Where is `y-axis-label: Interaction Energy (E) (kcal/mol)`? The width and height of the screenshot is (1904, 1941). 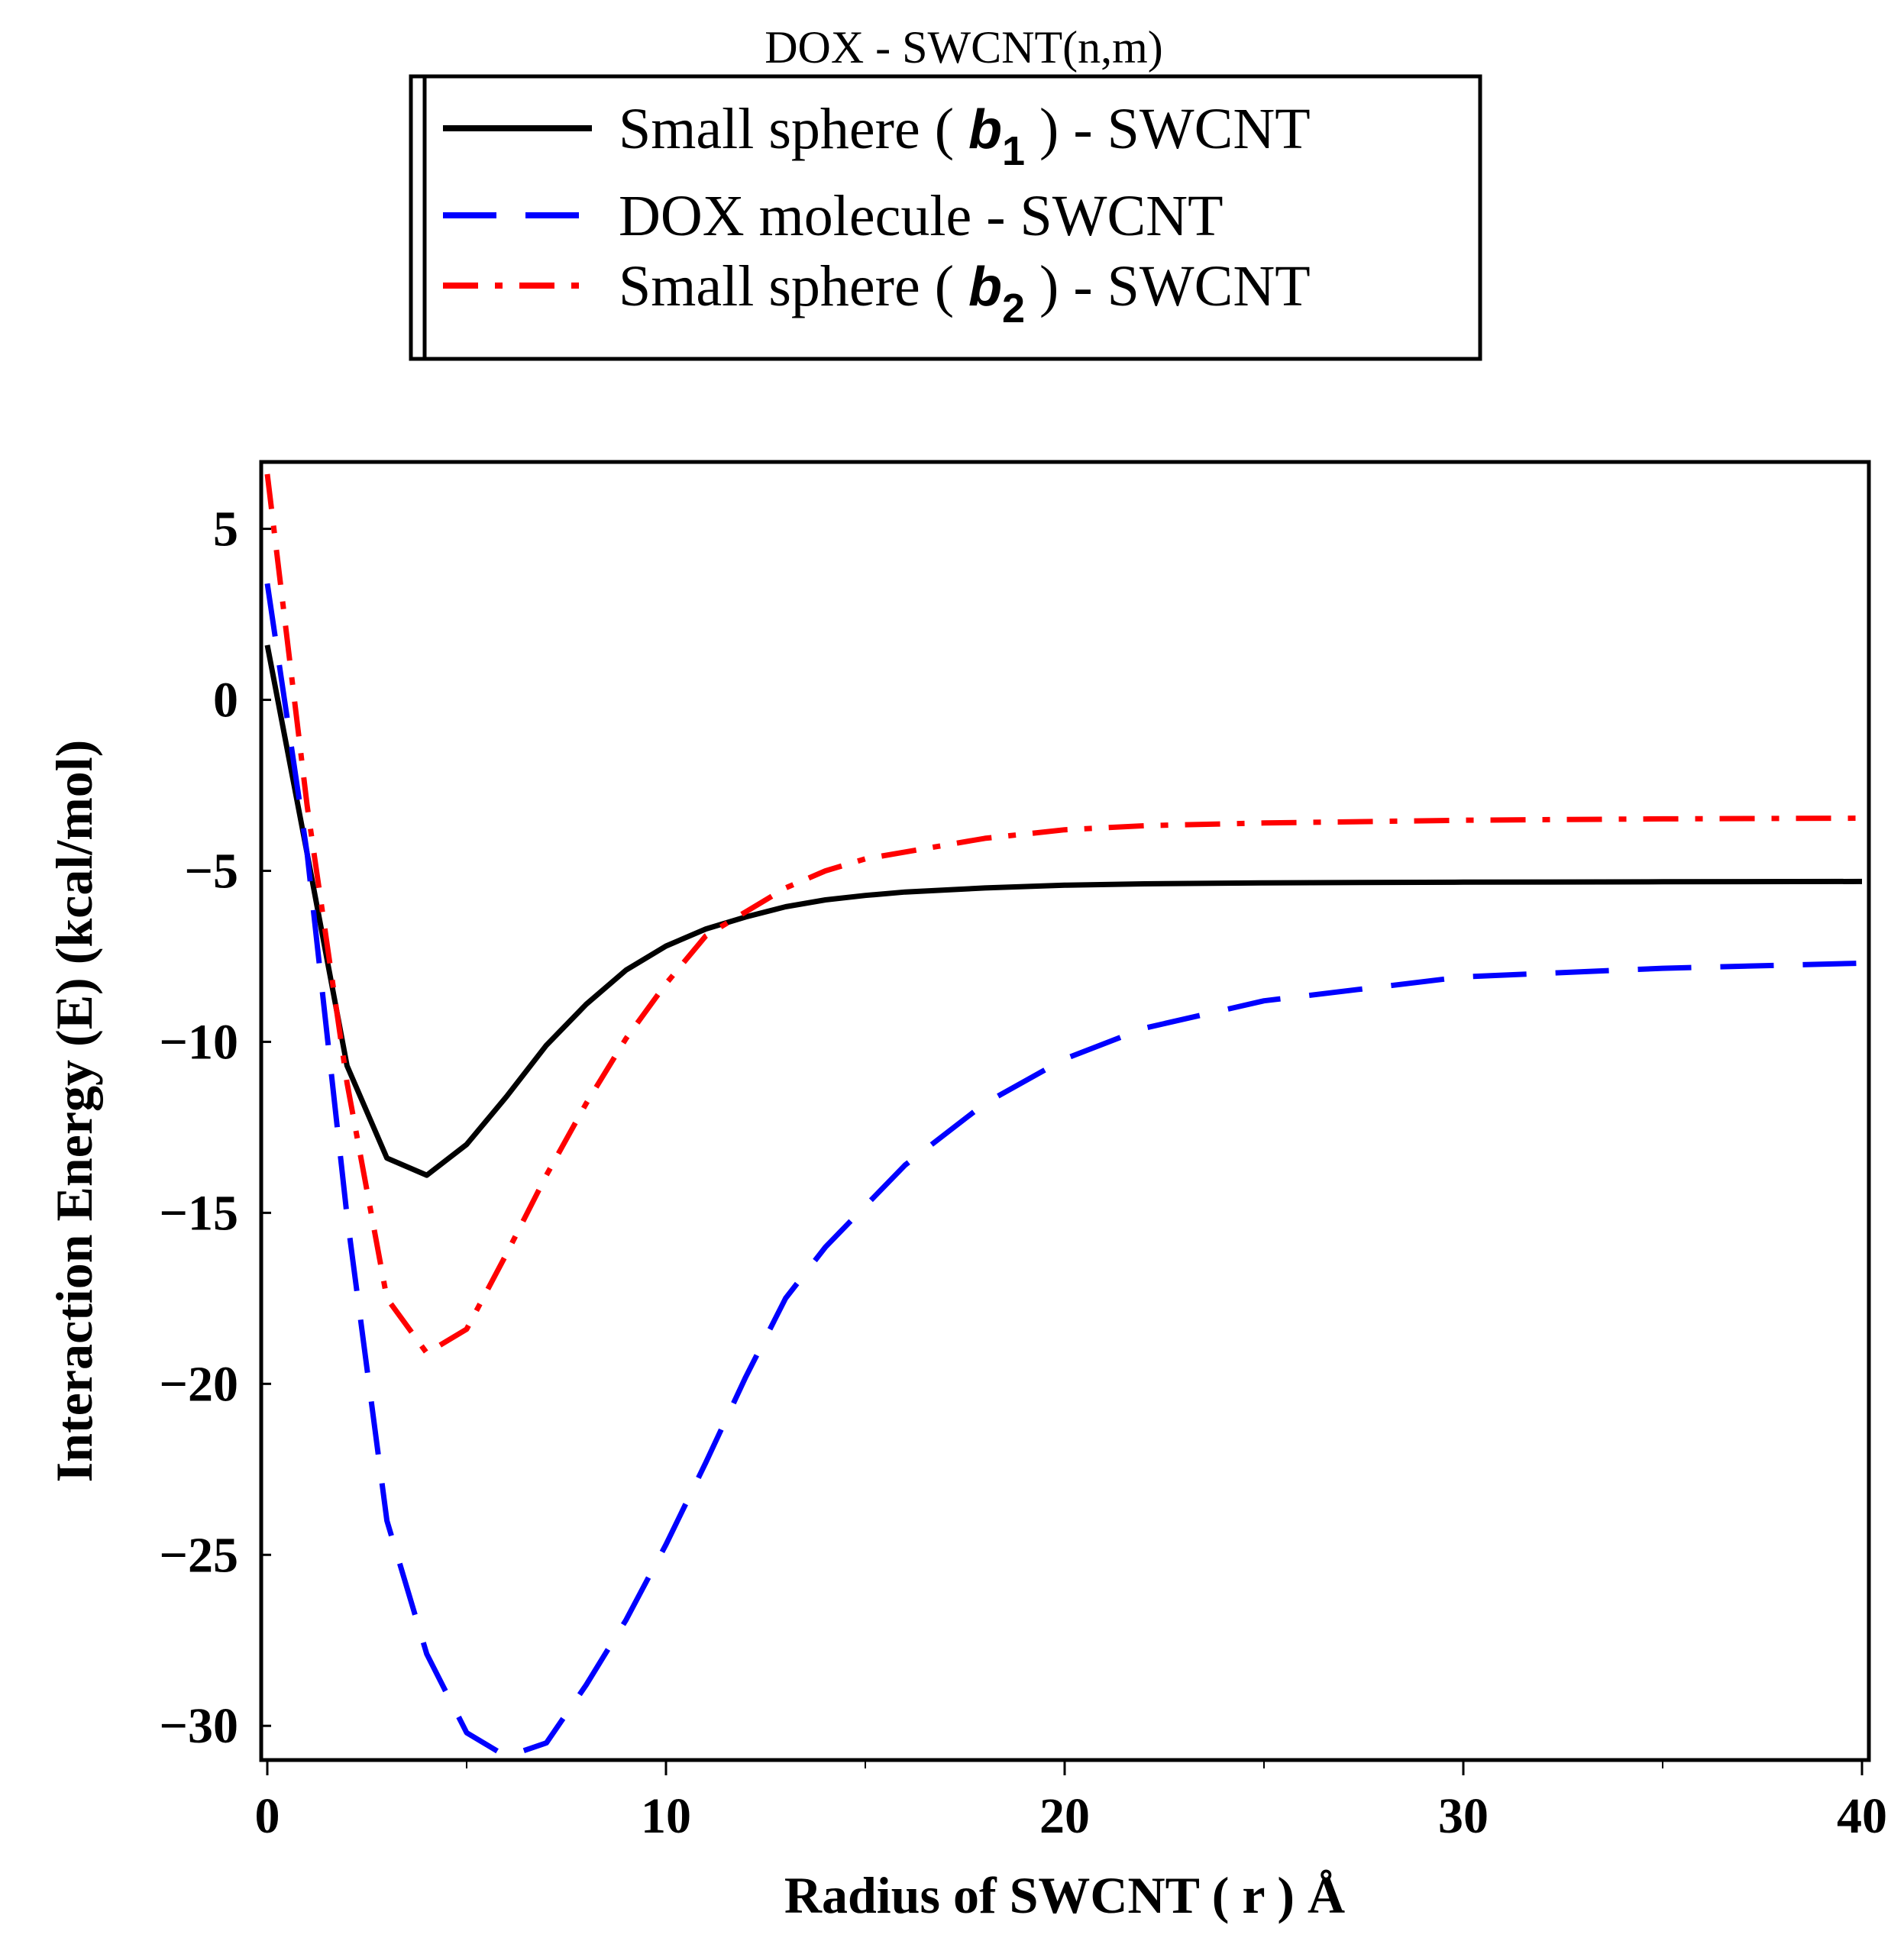 y-axis-label: Interaction Energy (E) (kcal/mol) is located at coordinates (74, 1111).